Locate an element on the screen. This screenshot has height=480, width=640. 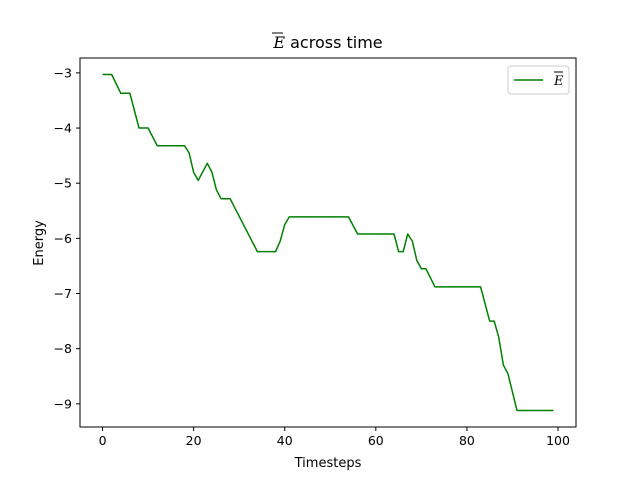
chart-title-rest: across time is located at coordinates (334, 42).